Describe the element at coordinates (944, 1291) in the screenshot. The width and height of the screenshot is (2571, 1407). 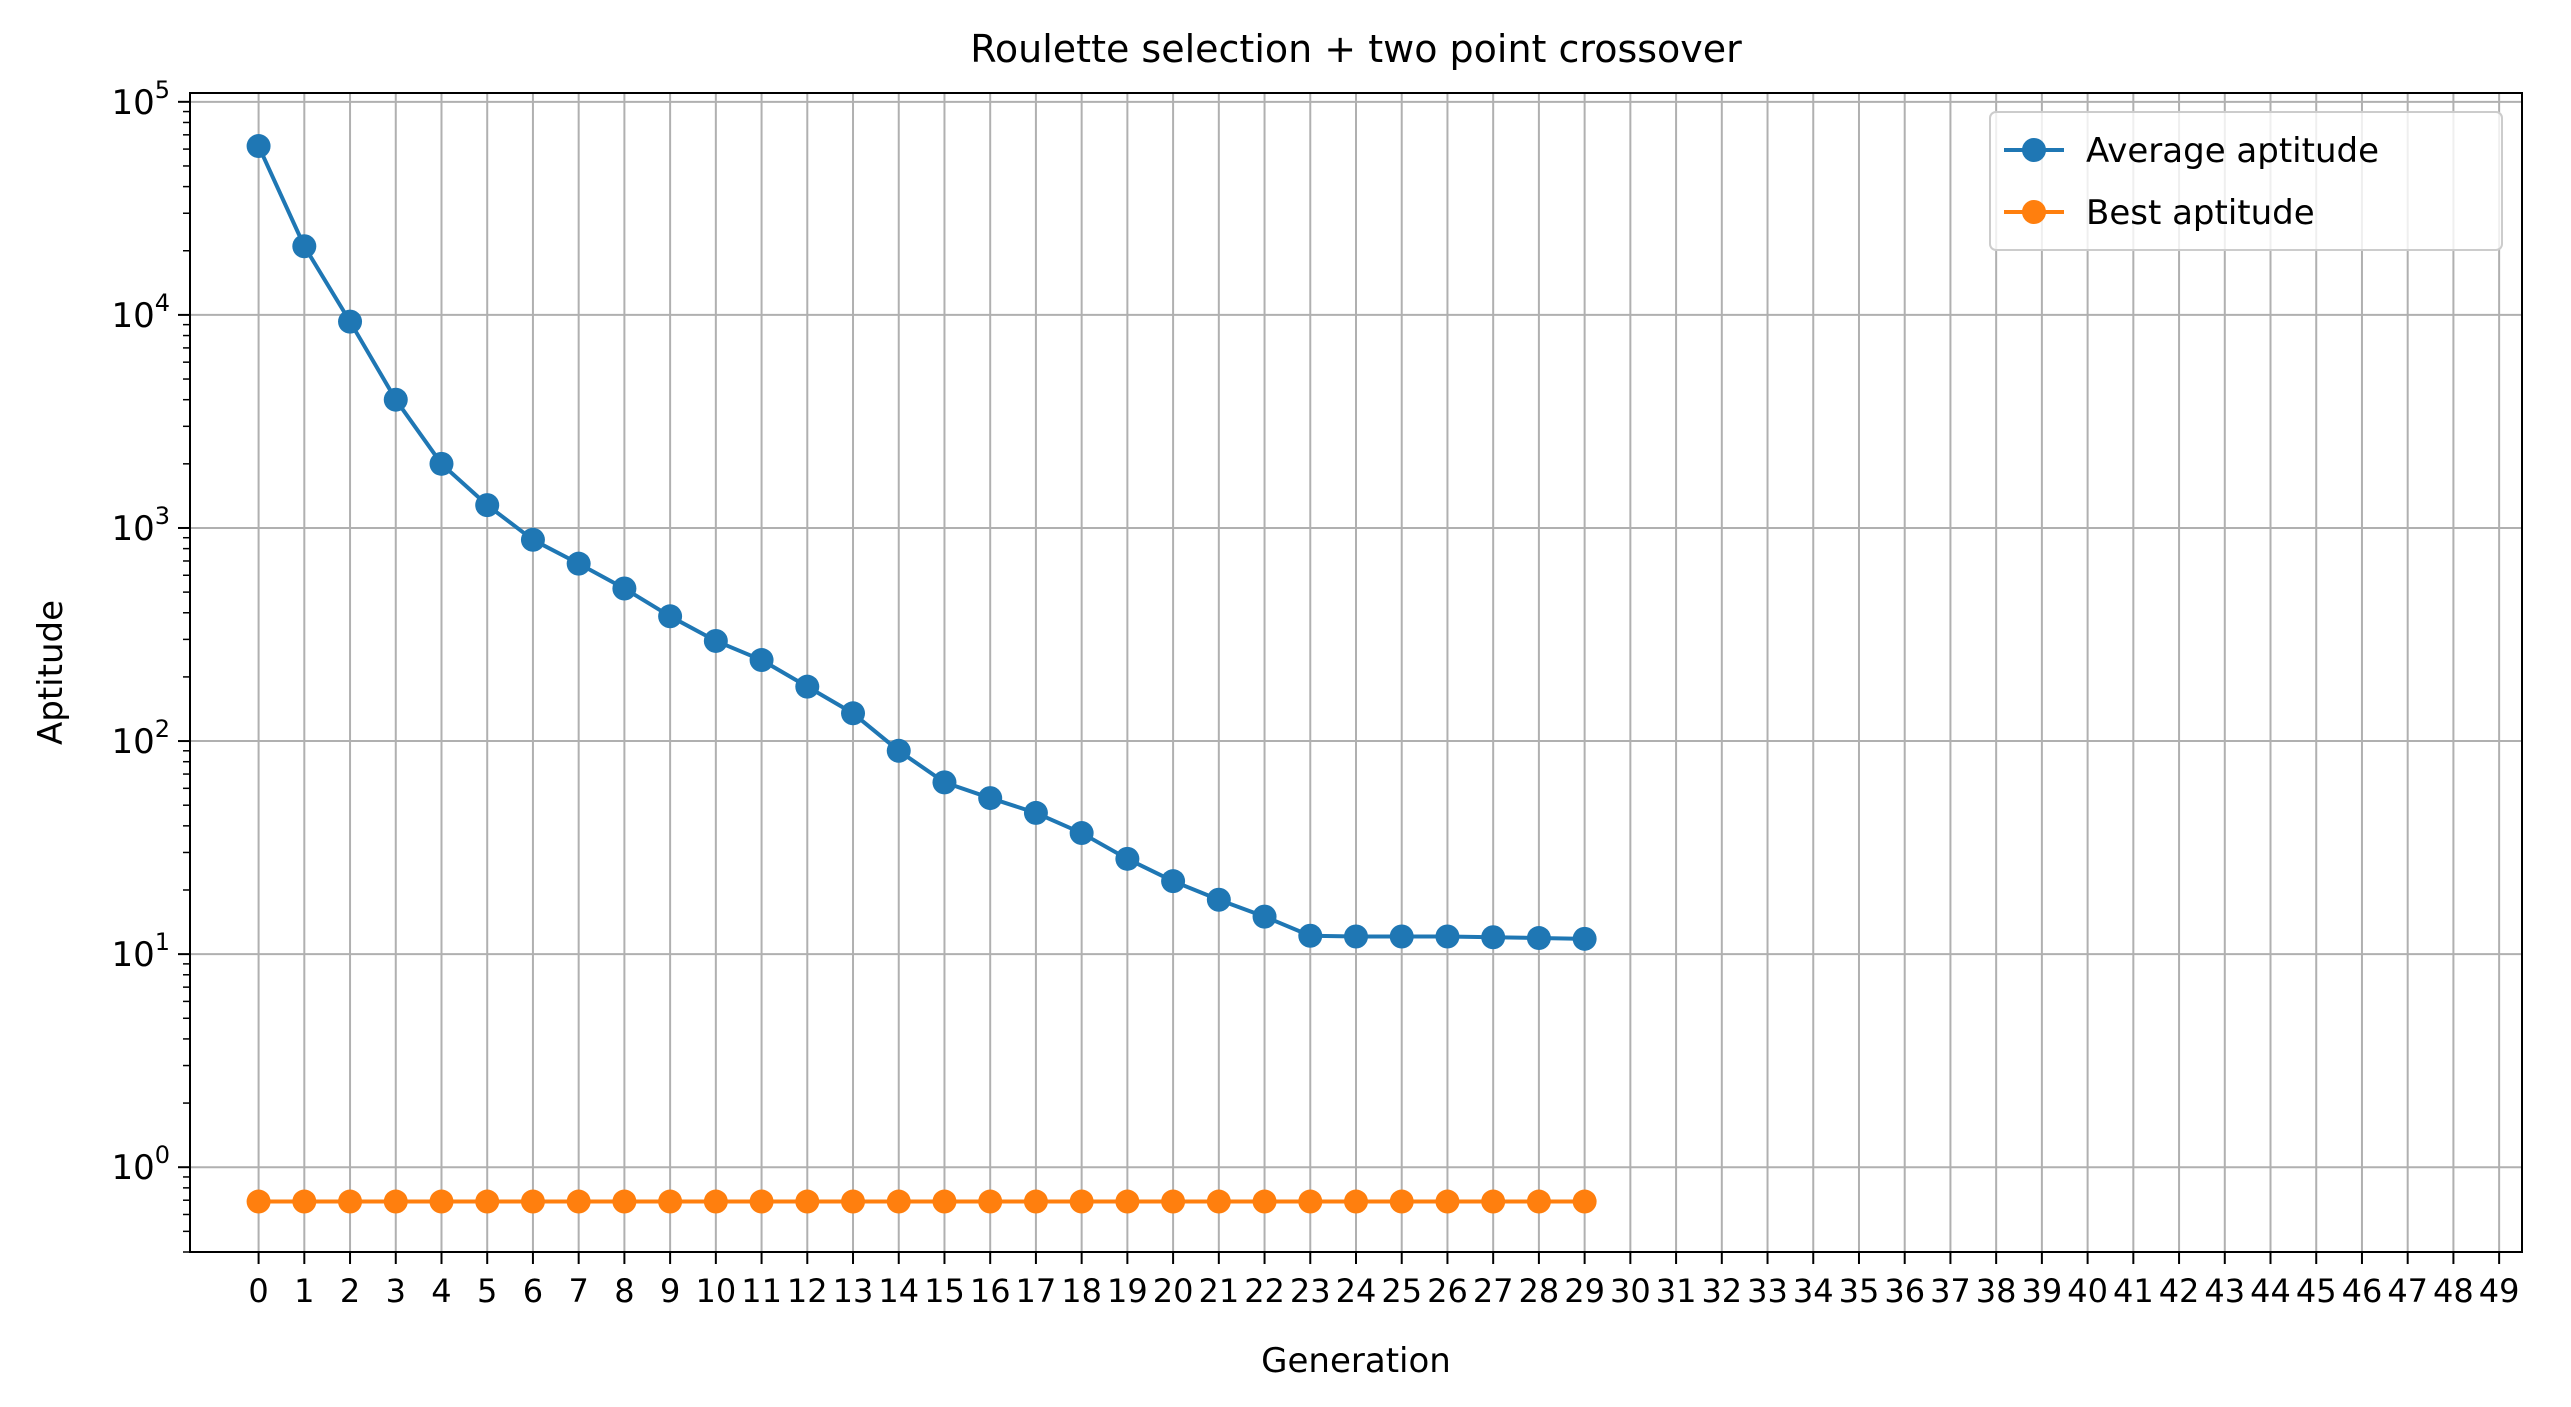
I see `x-tick-label: 15` at that location.